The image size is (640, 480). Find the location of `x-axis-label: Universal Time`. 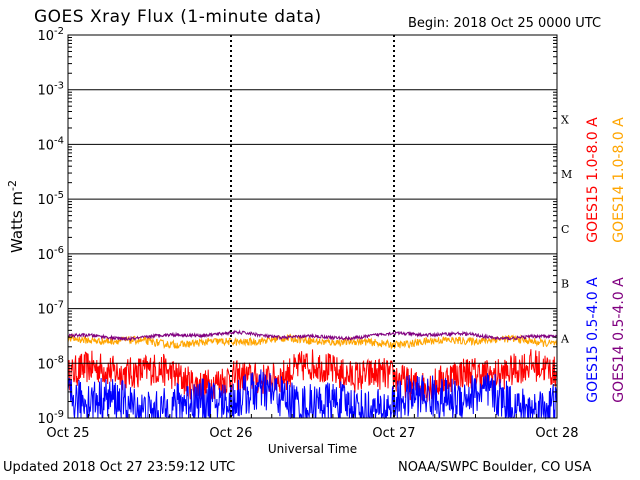

x-axis-label: Universal Time is located at coordinates (312, 449).